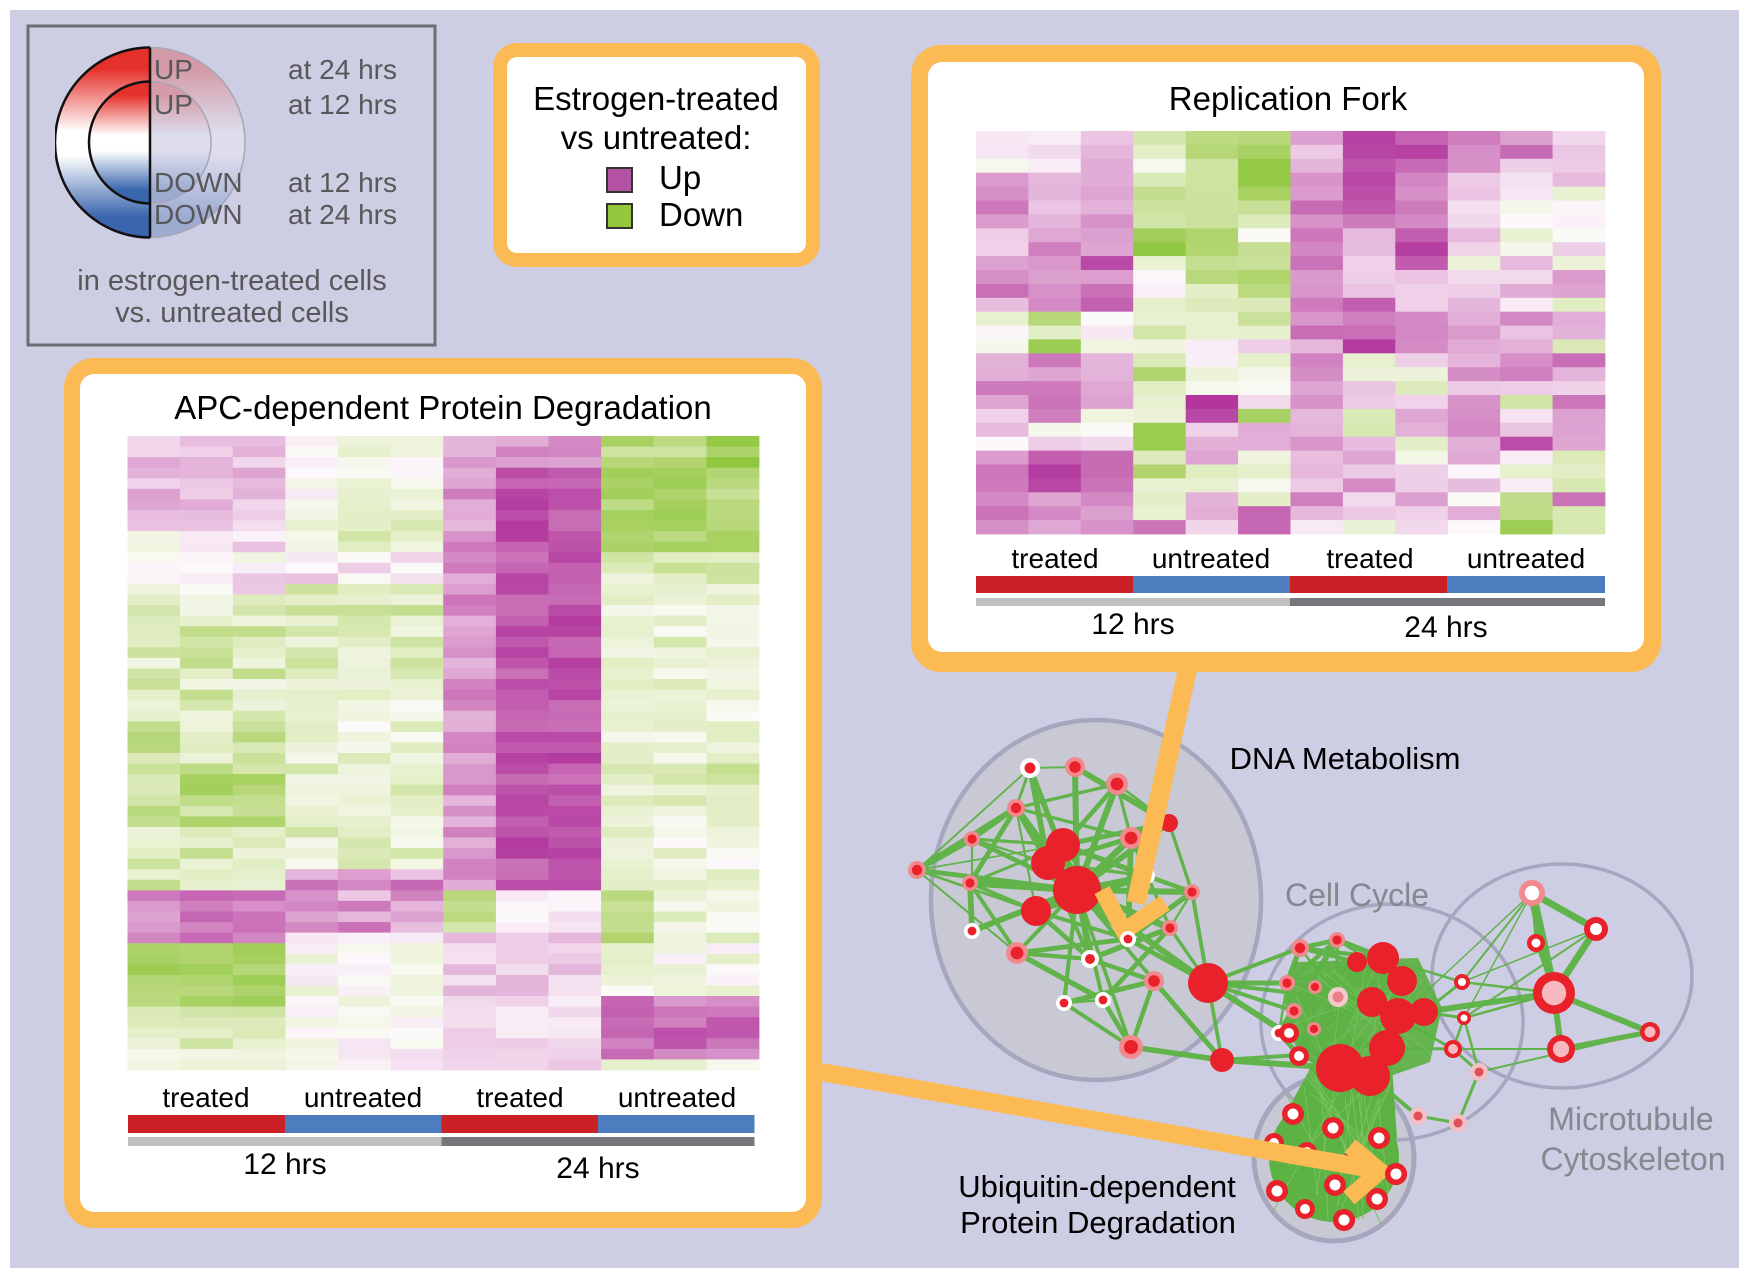  I want to click on svg-text: Cytoskeleton, so click(1633, 1159).